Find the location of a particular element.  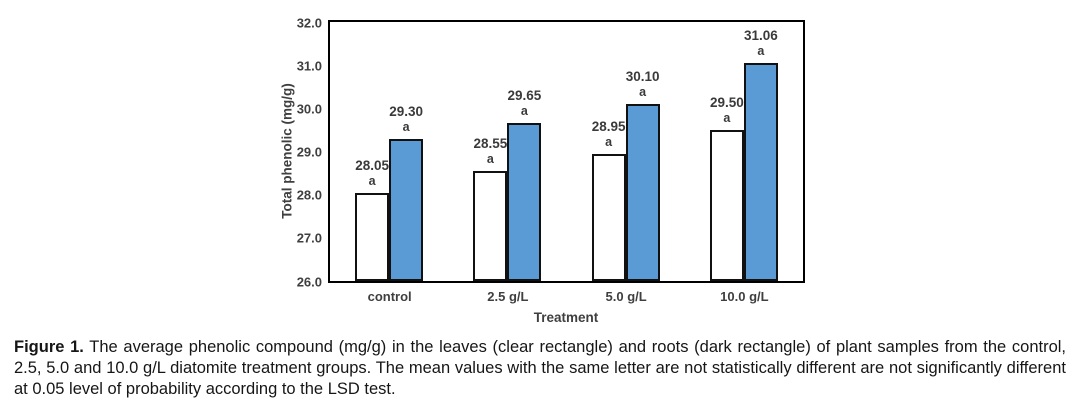

bar-value-label: 28.95 a is located at coordinates (609, 134).